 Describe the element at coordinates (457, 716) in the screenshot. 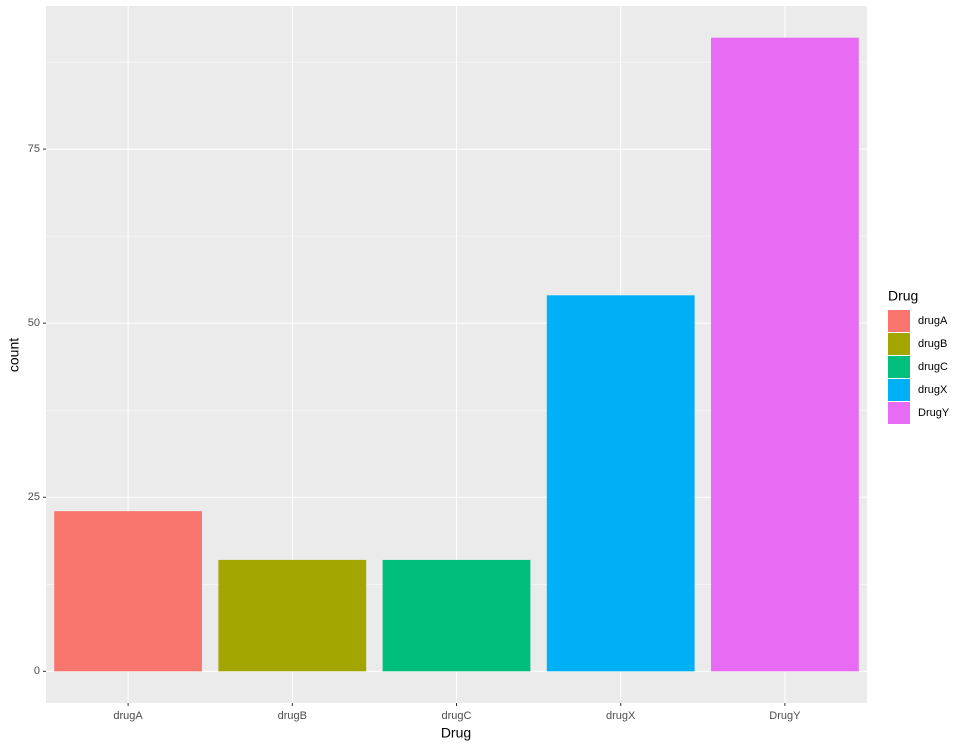

I see `x-tick-label: drugC` at that location.